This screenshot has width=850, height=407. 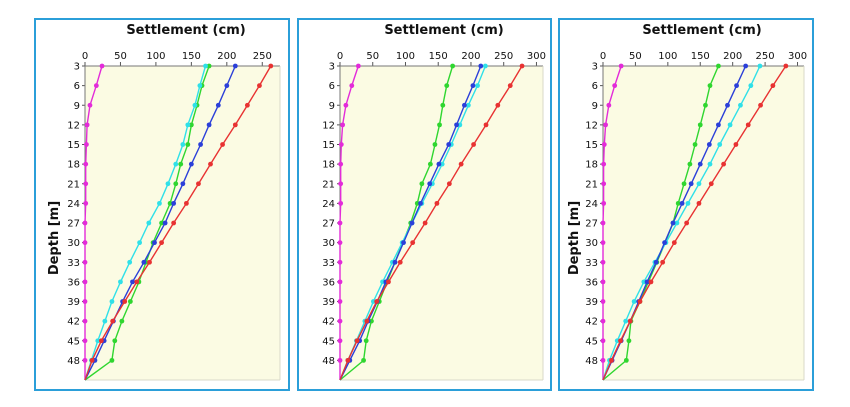 What do you see at coordinates (155, 56) in the screenshot?
I see `x-tick-label: 100` at bounding box center [155, 56].